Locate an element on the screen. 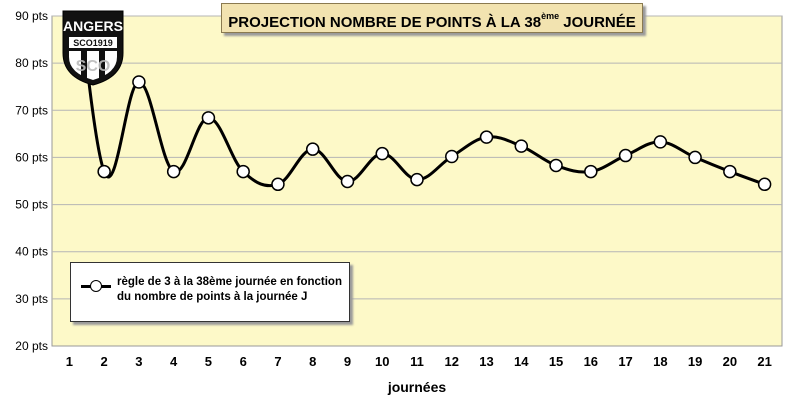  y-tick-label: 60 pts is located at coordinates (31, 157).